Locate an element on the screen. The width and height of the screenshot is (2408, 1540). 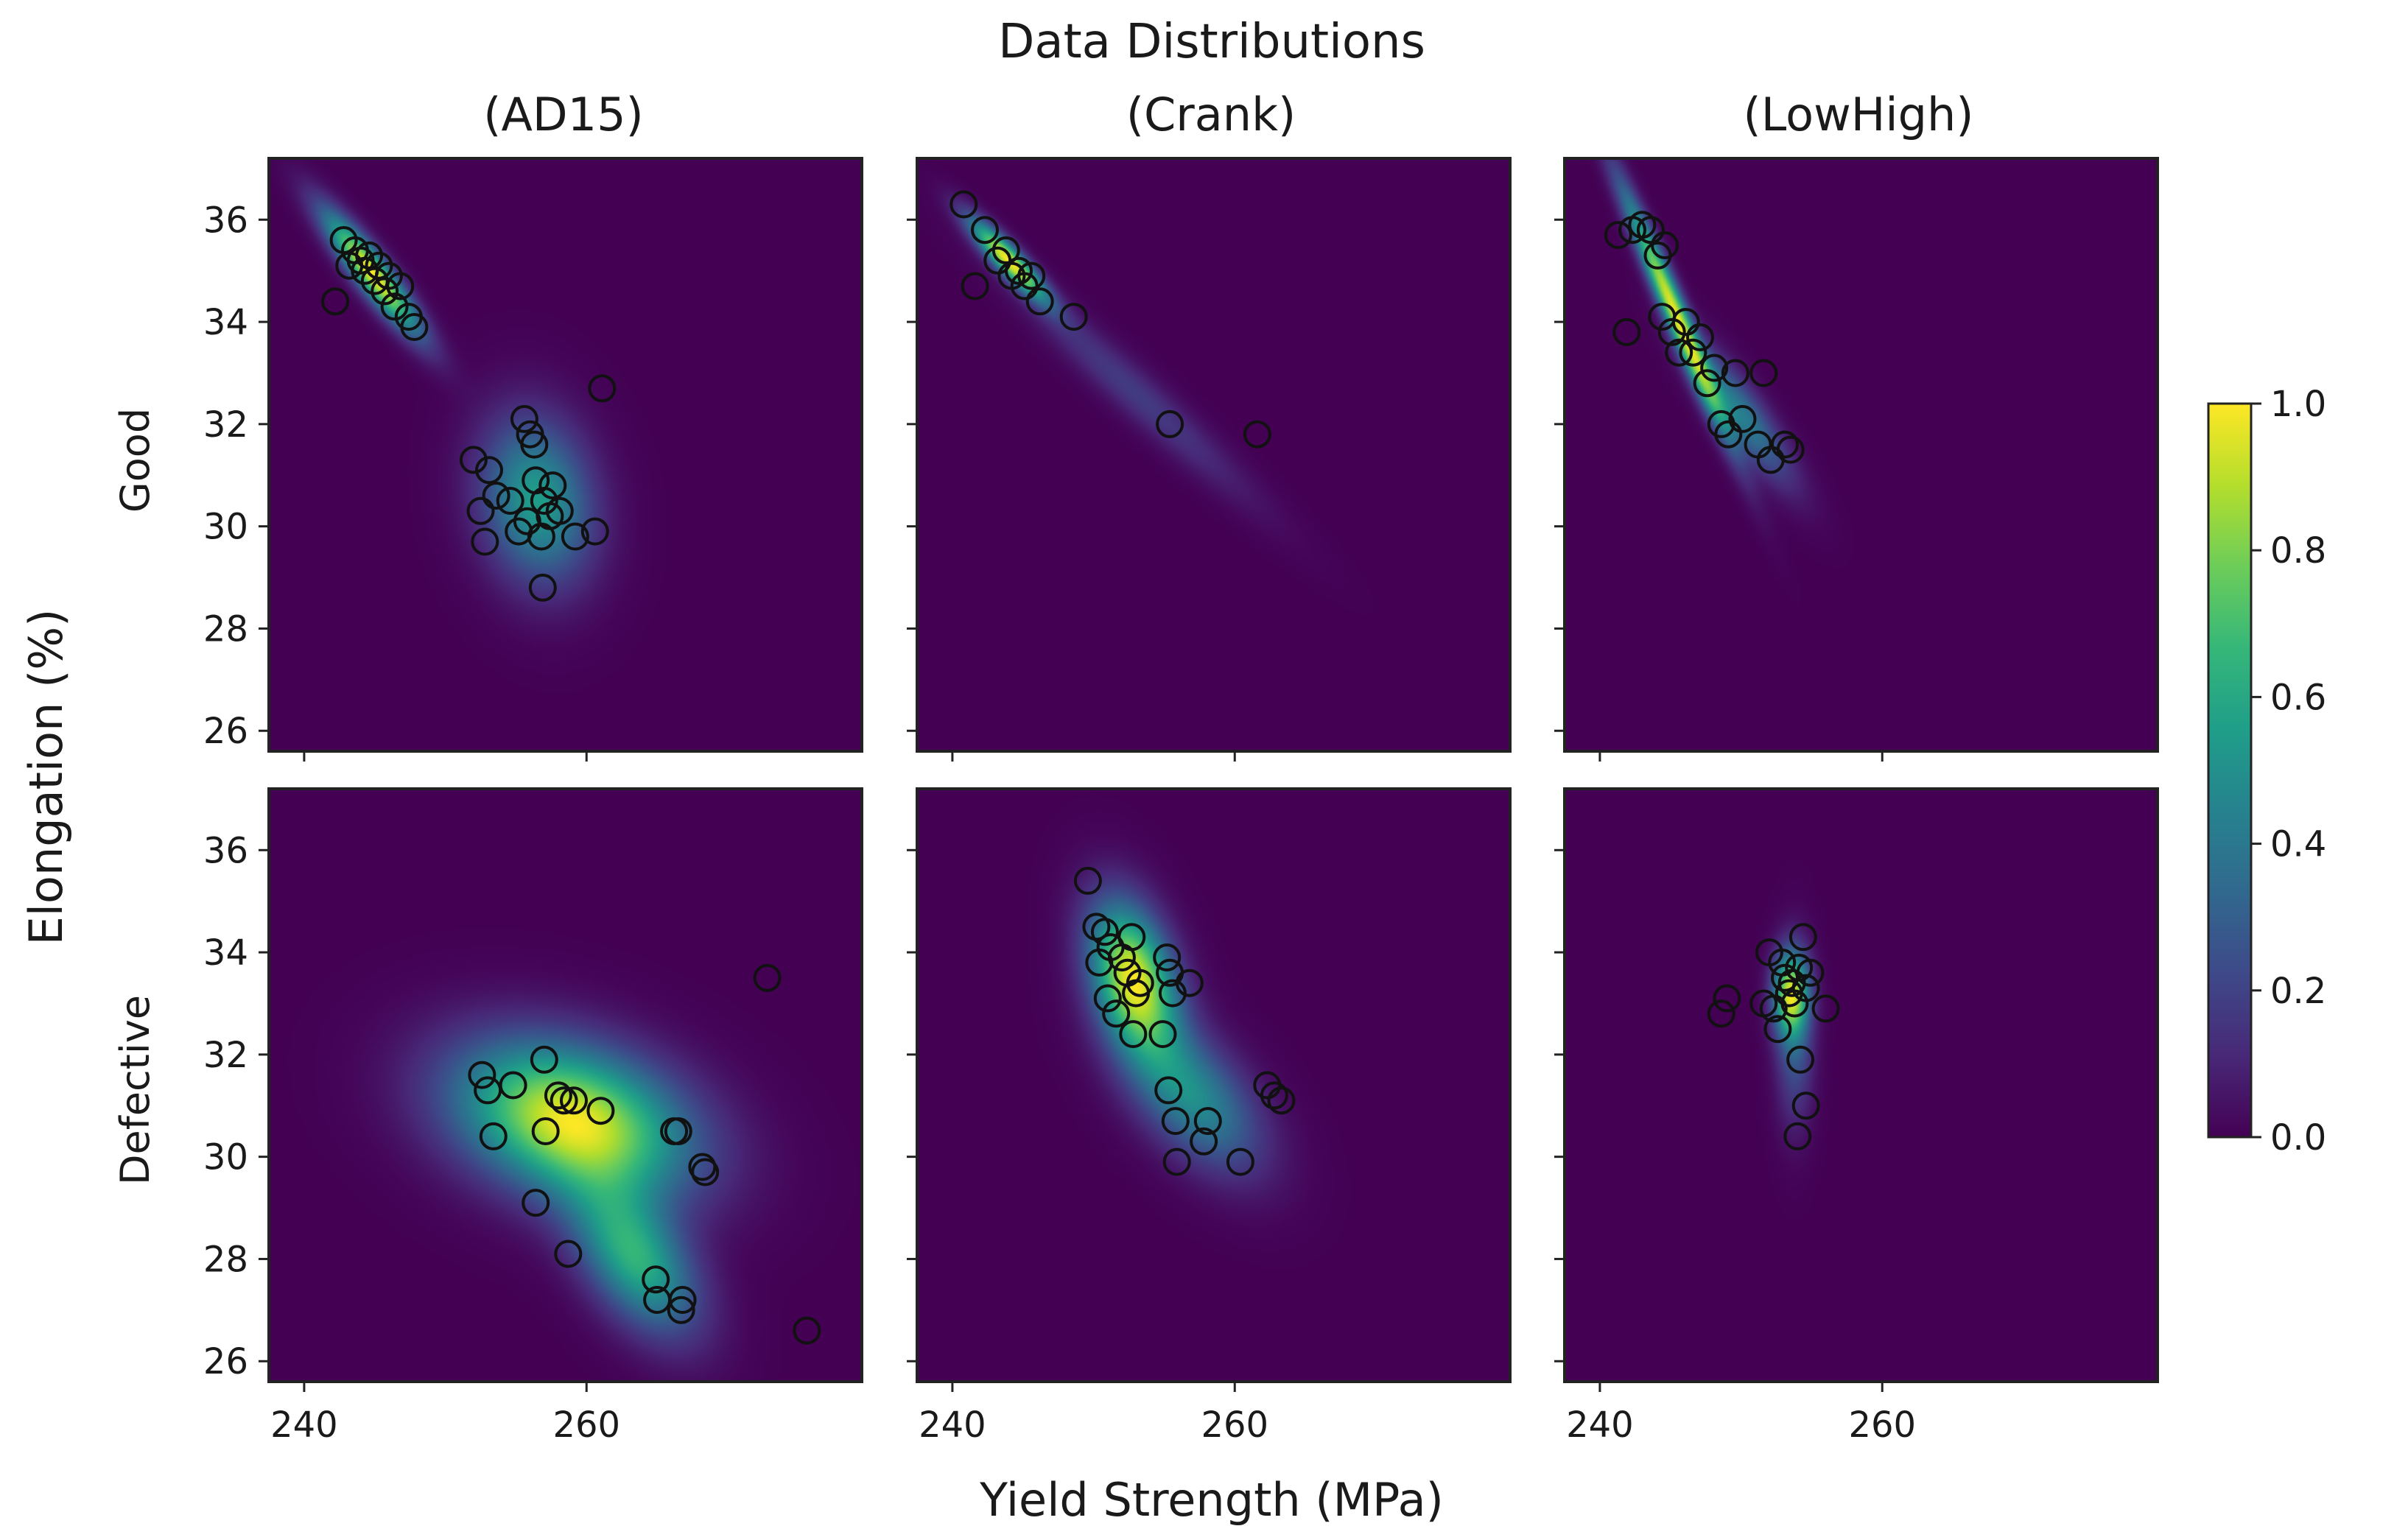
colorbar-tick-label: 0.2 is located at coordinates (2298, 991).